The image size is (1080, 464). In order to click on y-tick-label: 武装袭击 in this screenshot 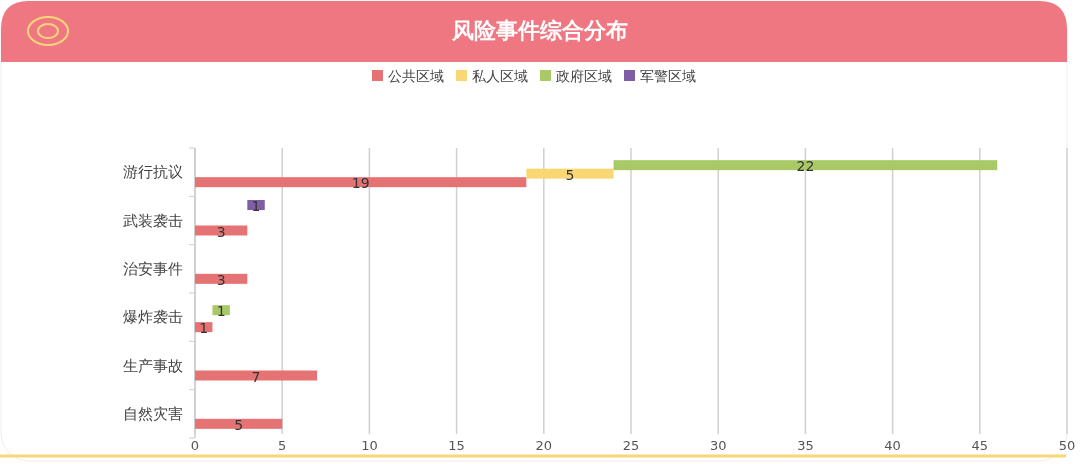, I will do `click(153, 220)`.